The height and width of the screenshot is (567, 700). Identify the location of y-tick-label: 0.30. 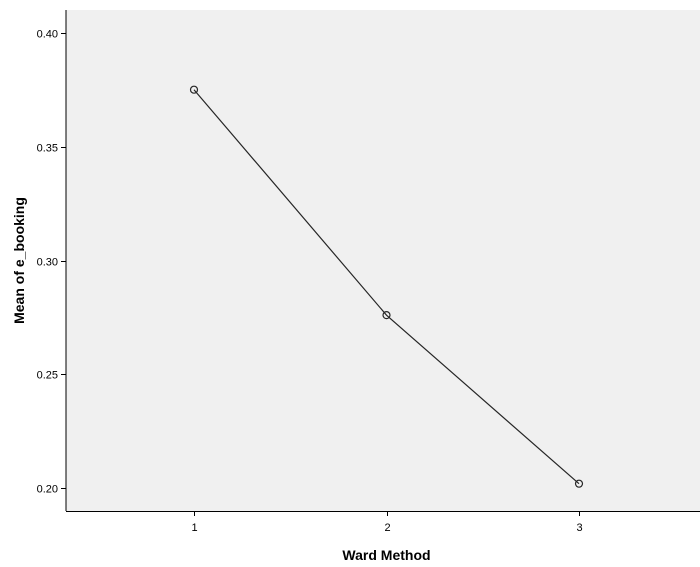
(47, 263).